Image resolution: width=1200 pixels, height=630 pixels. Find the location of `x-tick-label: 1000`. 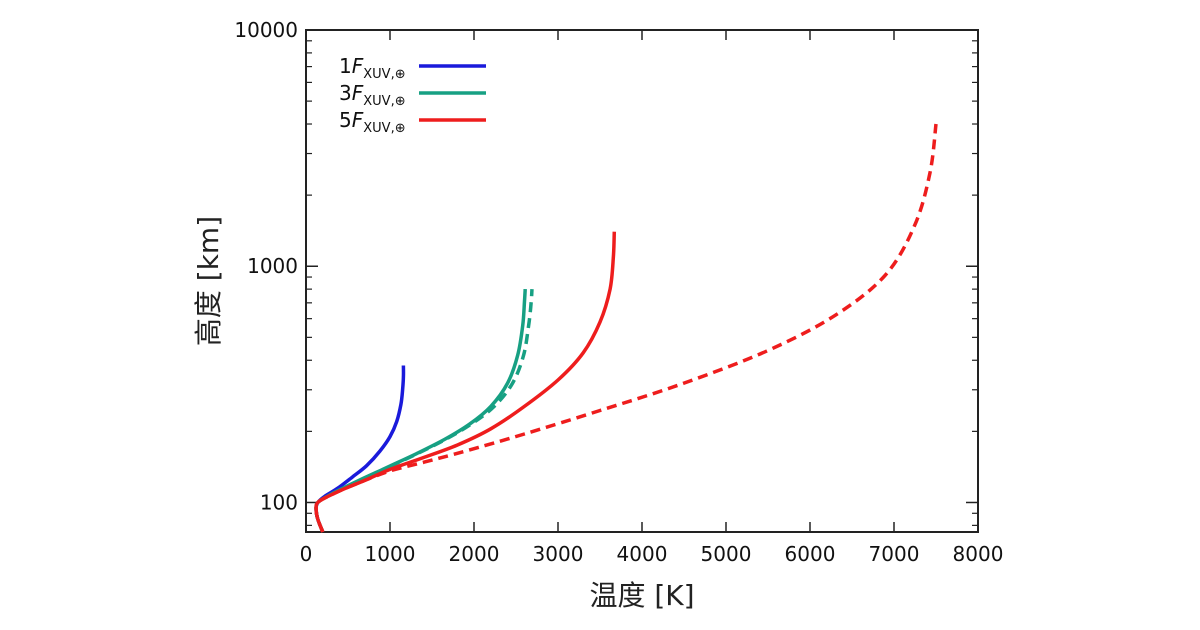

x-tick-label: 1000 is located at coordinates (390, 554).